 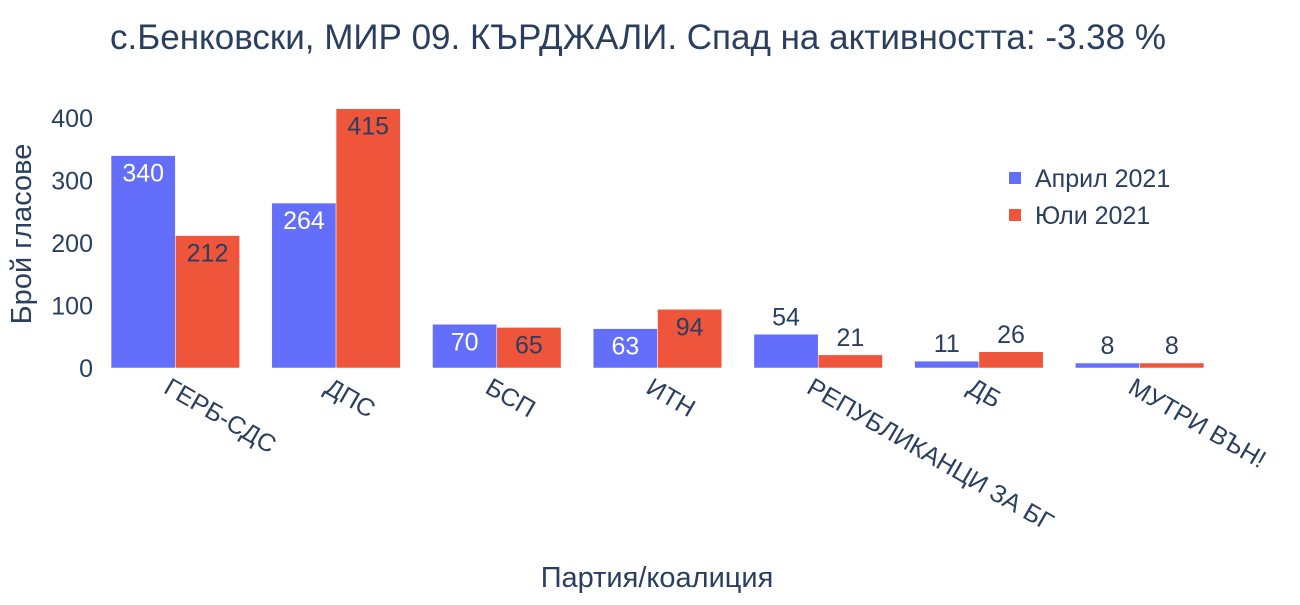 I want to click on bar-data-label: 26, so click(x=1011, y=335).